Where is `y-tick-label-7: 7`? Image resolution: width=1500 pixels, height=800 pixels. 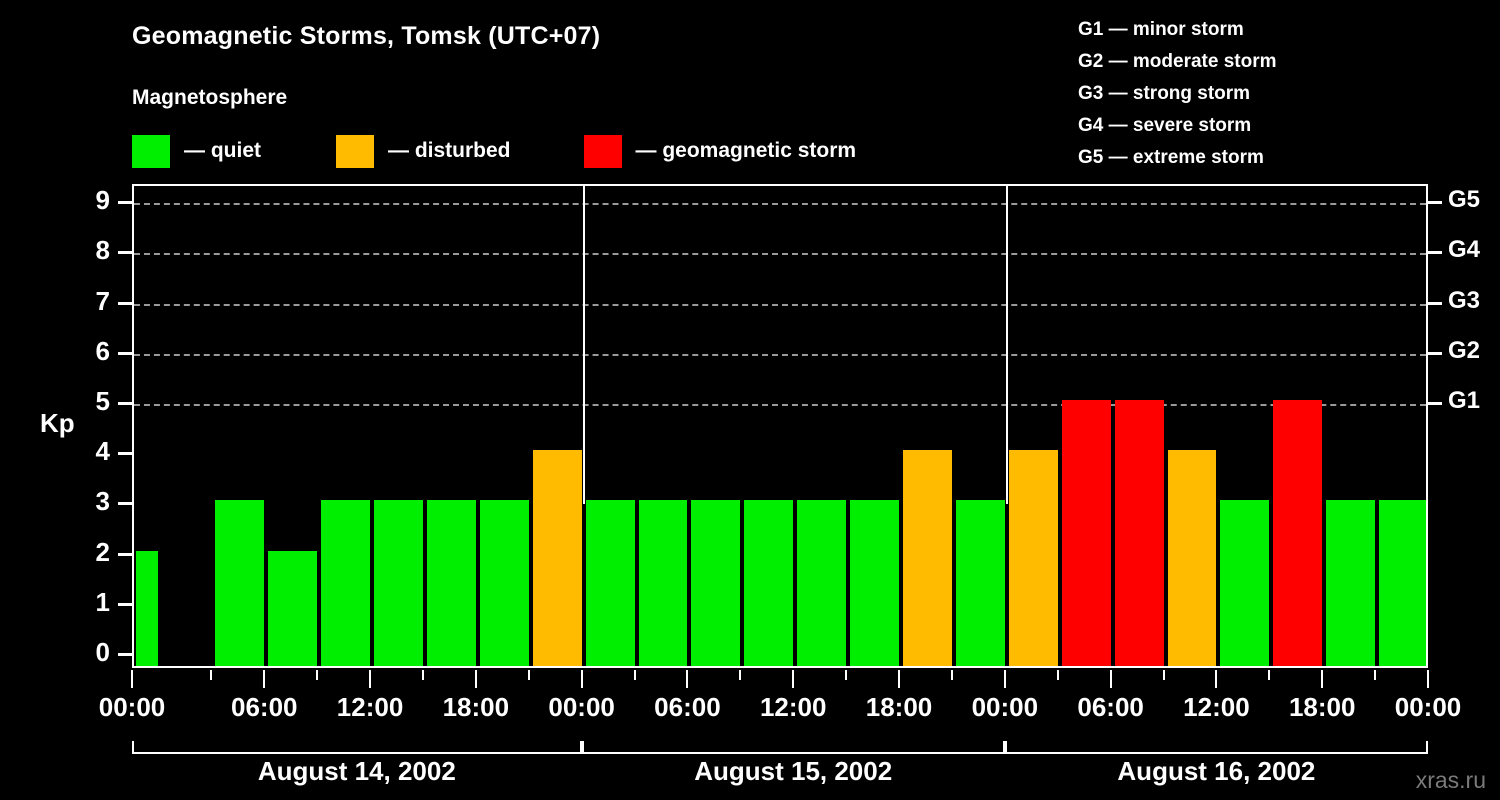 y-tick-label-7: 7 is located at coordinates (102, 300).